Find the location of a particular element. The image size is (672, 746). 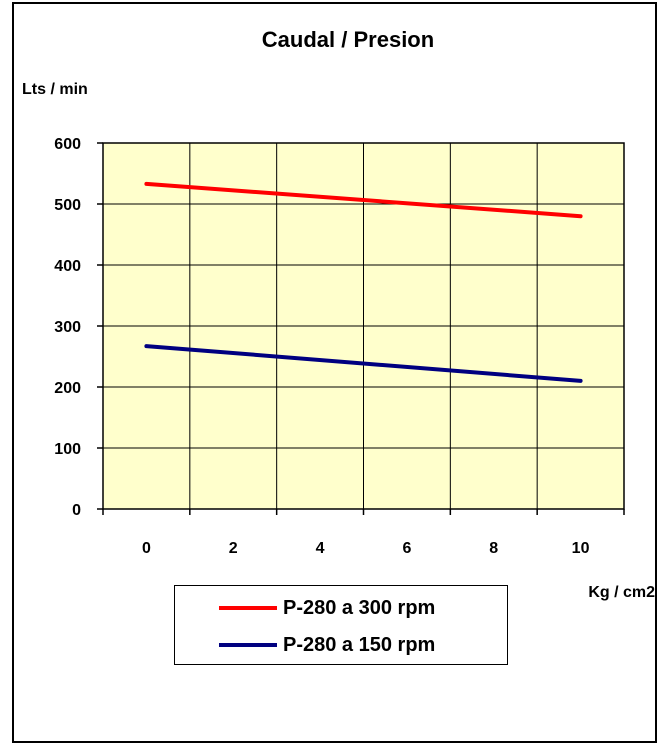

legend-item: P-280 a 300 rpm is located at coordinates (305, 608).